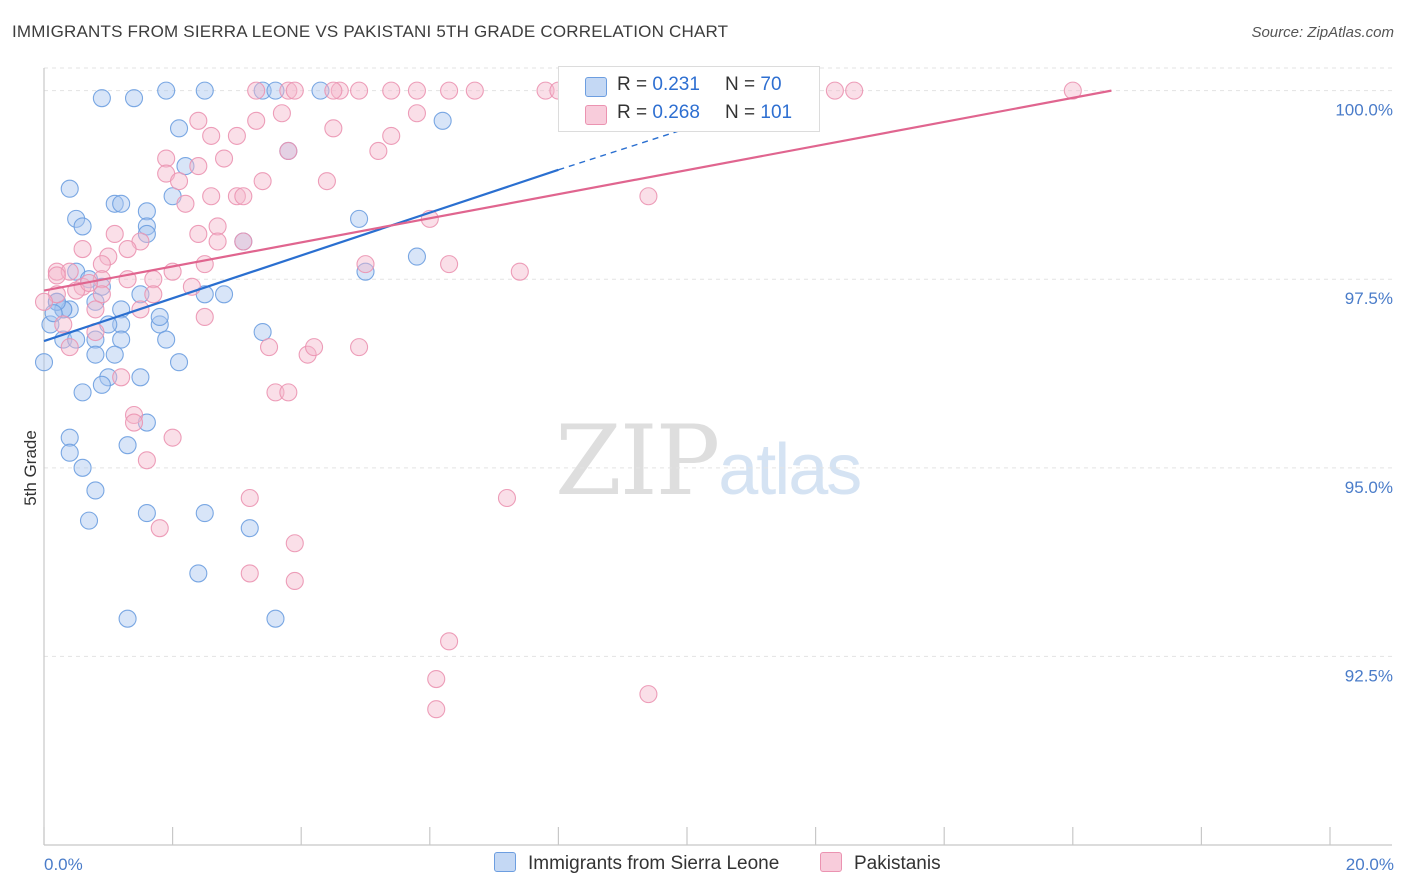  Describe the element at coordinates (63, 864) in the screenshot. I see `x-tick-label-min: 0.0%` at that location.